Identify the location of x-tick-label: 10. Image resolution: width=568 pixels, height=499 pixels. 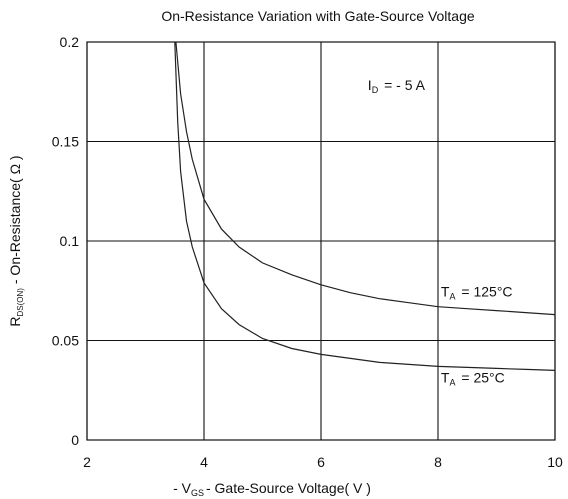
(555, 462).